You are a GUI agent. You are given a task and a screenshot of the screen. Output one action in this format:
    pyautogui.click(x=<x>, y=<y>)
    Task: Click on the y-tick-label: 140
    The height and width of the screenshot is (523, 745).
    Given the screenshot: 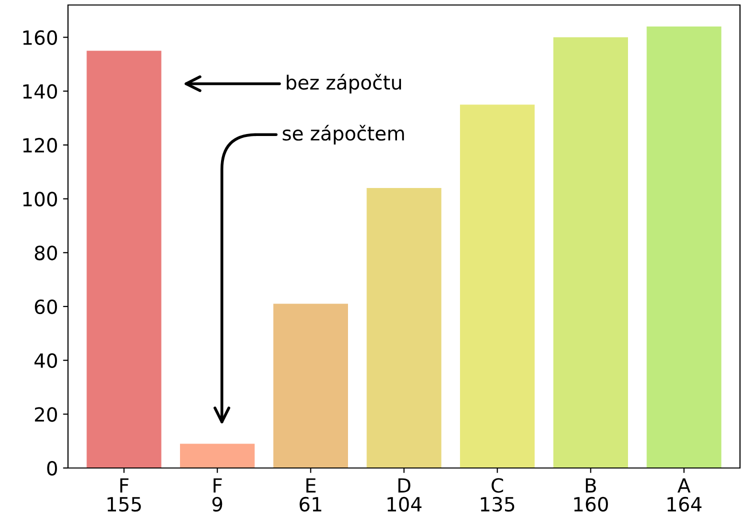 What is the action you would take?
    pyautogui.click(x=40, y=91)
    